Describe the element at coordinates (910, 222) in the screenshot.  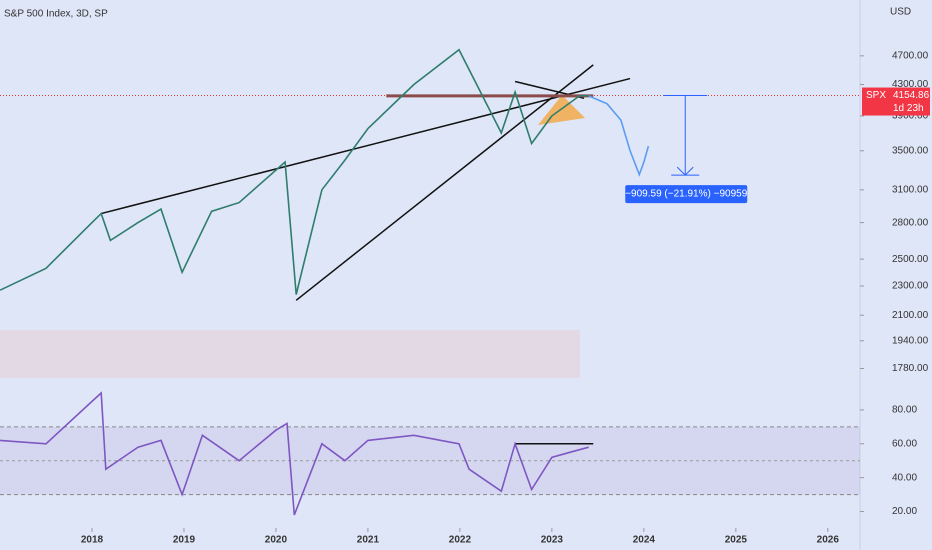
I see `y-tick-label: 2800.00` at that location.